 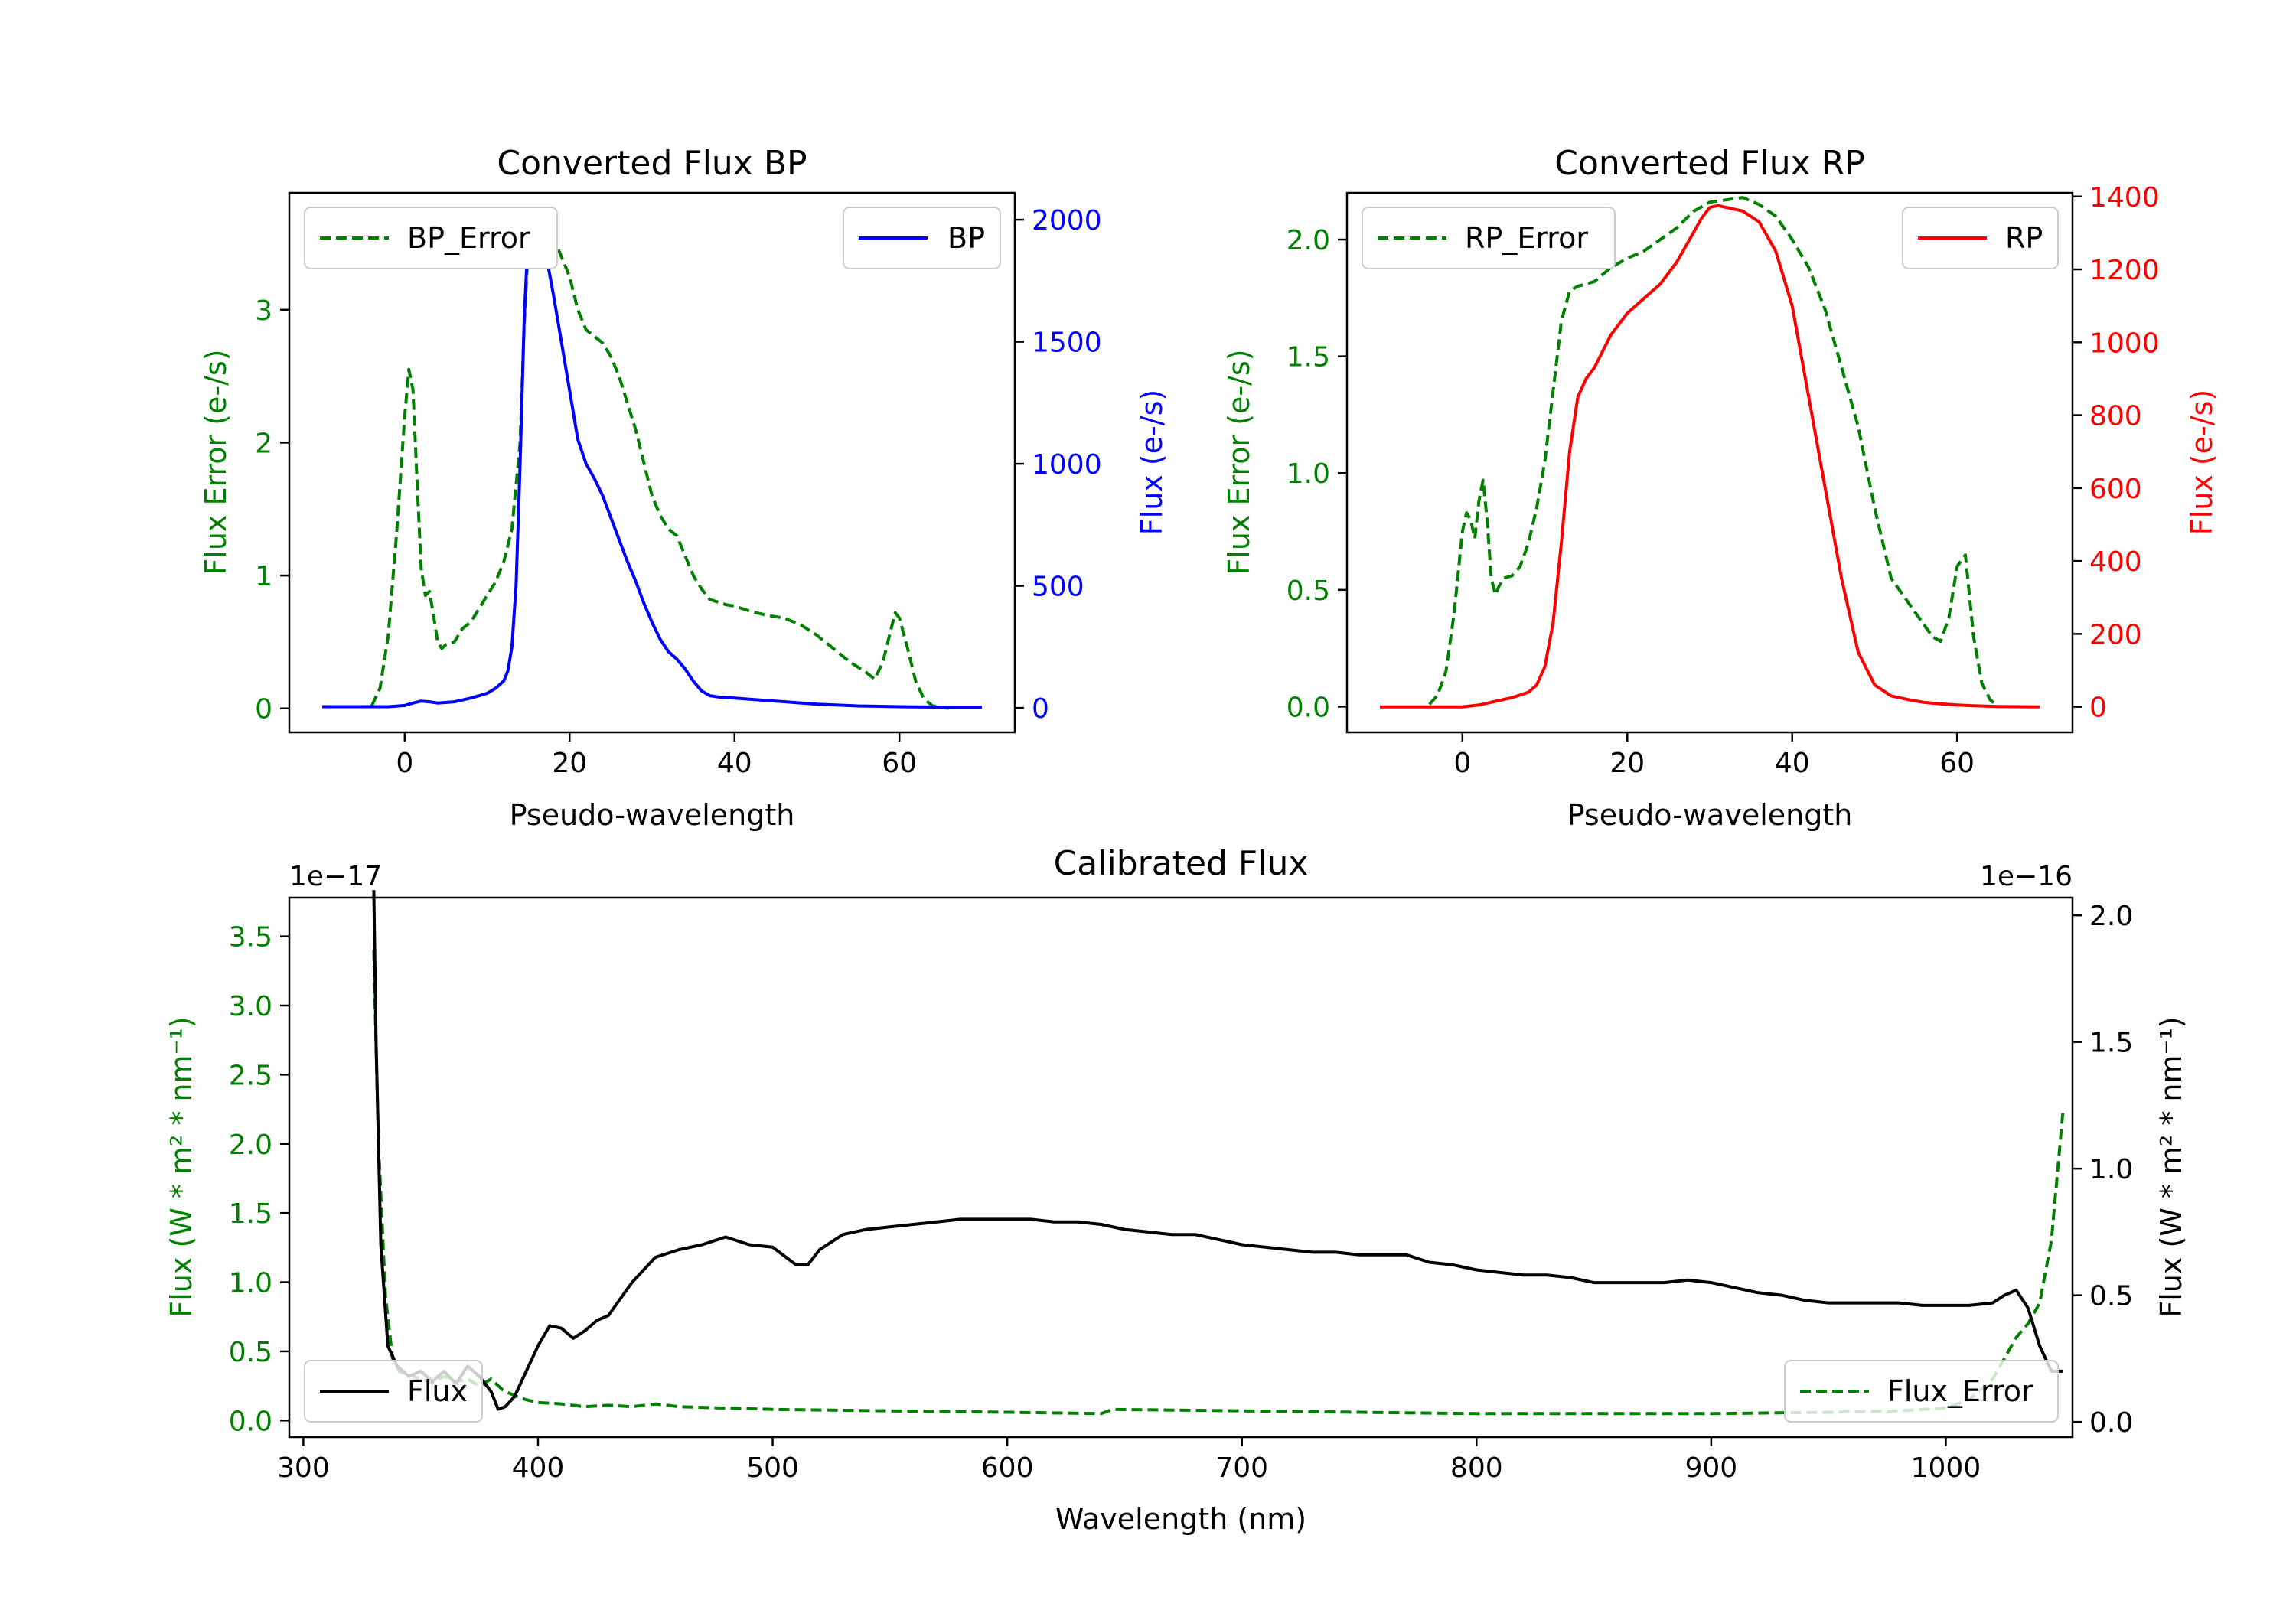 What do you see at coordinates (2111, 1296) in the screenshot?
I see `cal-right-tick-label: 0.5` at bounding box center [2111, 1296].